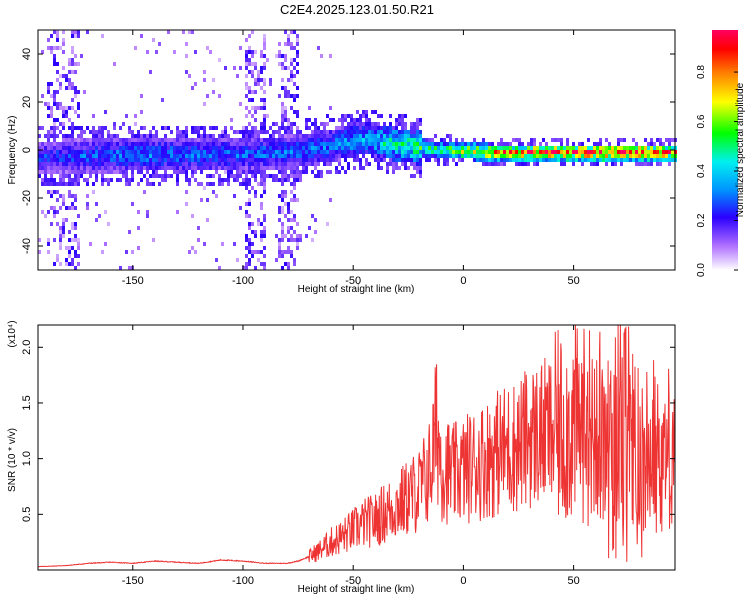  I want to click on y-tick-label: 20, so click(27, 102).